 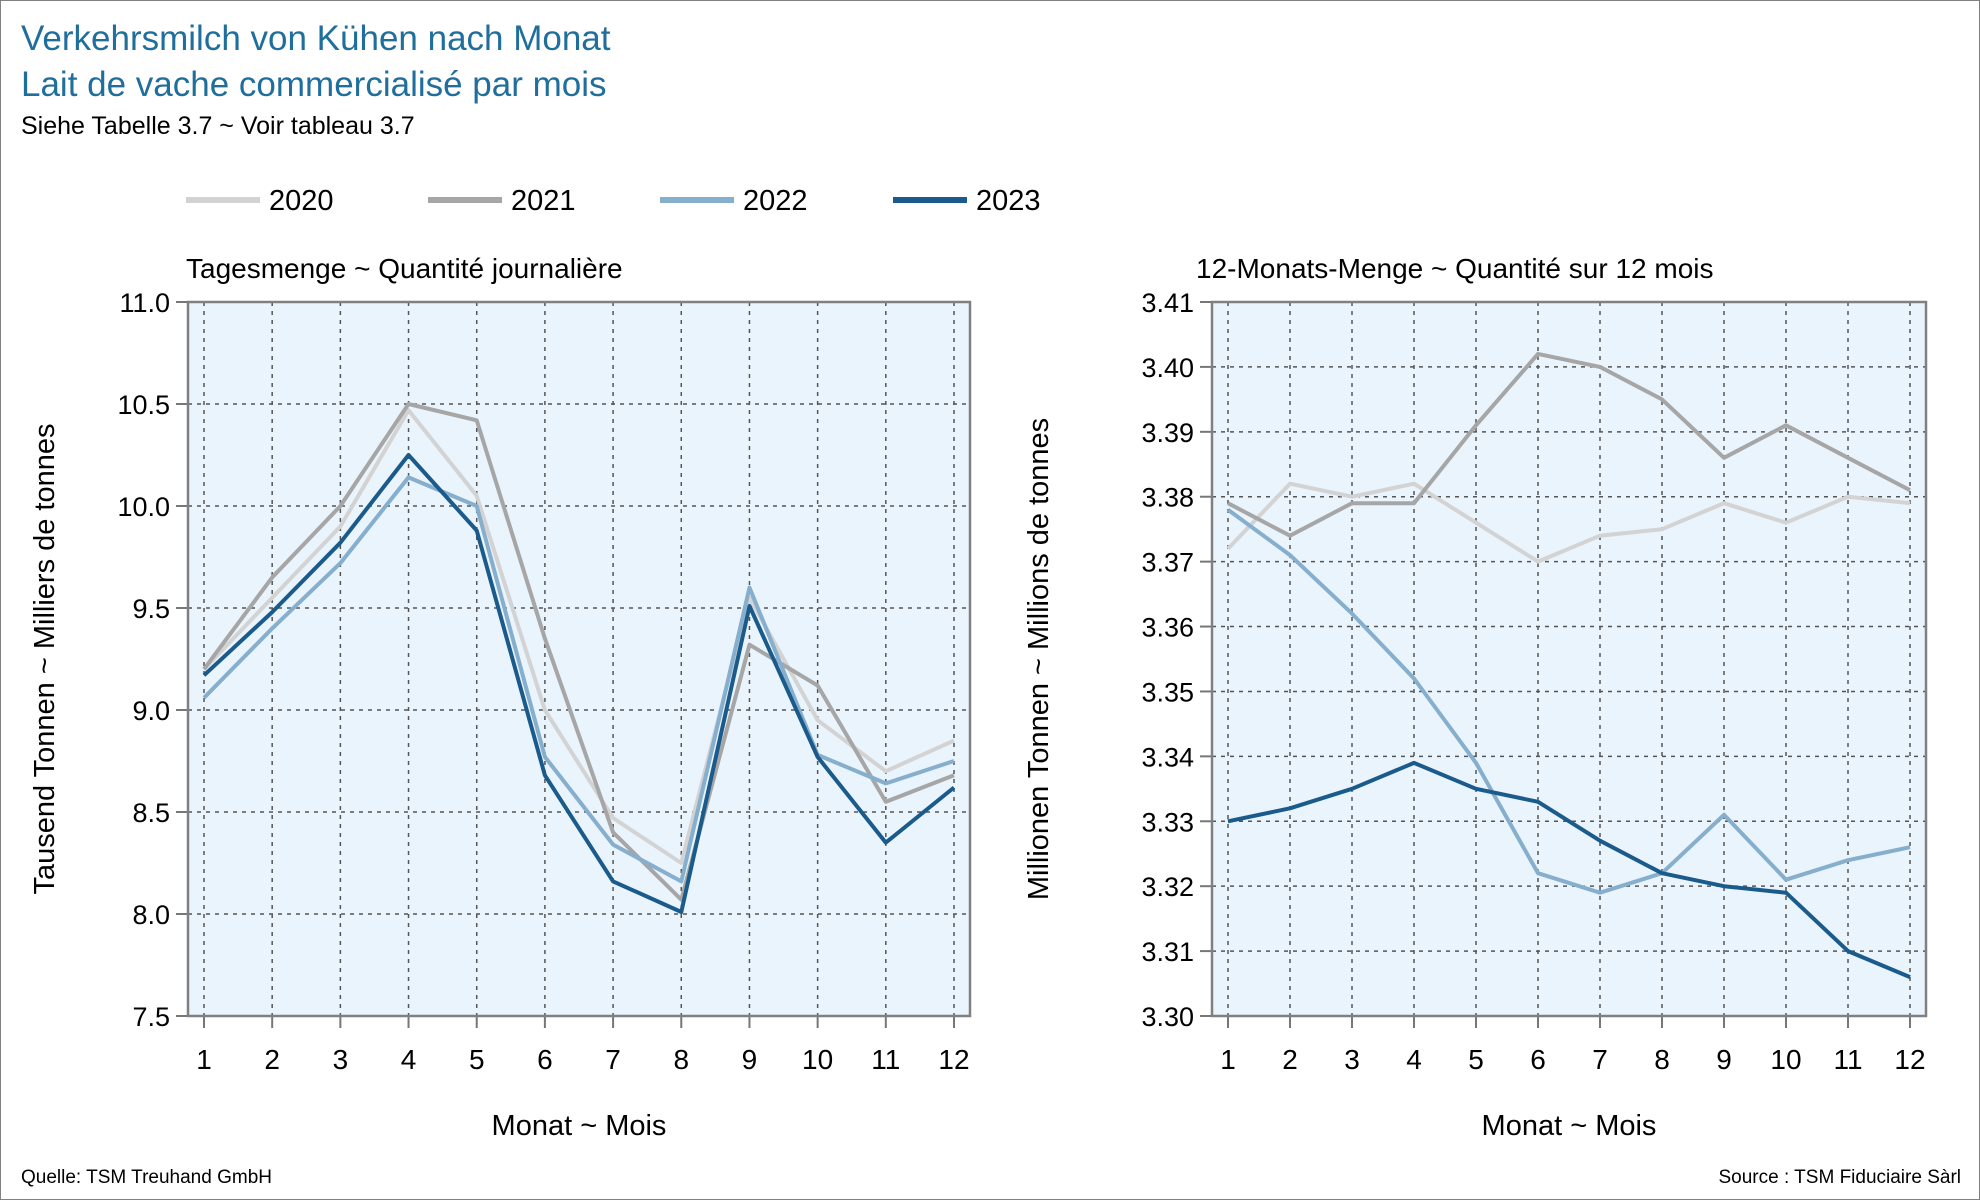 I want to click on legend-label-2022: 2022, so click(x=775, y=201).